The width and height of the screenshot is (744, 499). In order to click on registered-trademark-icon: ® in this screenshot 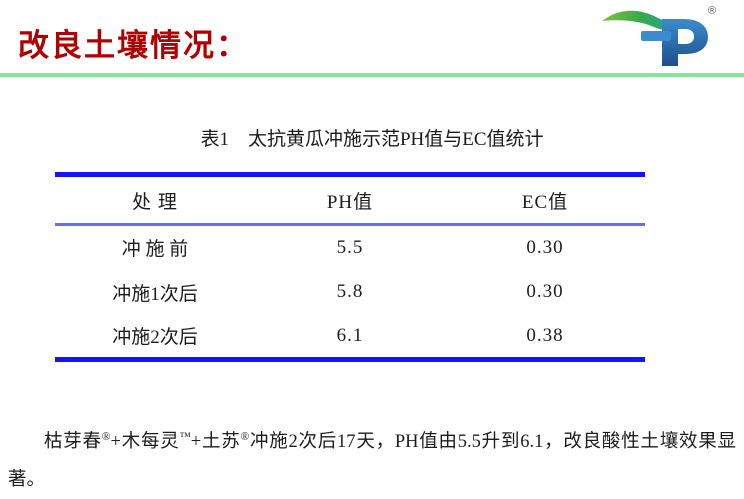, I will do `click(712, 11)`.